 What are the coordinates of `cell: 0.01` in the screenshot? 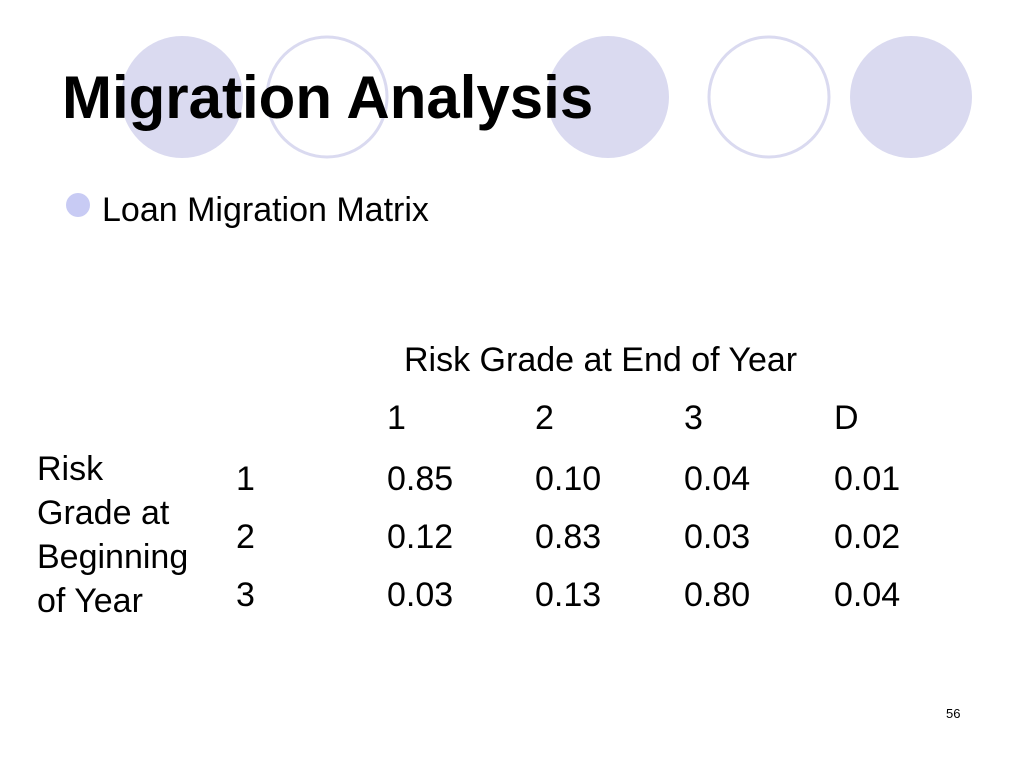 It's located at (867, 479).